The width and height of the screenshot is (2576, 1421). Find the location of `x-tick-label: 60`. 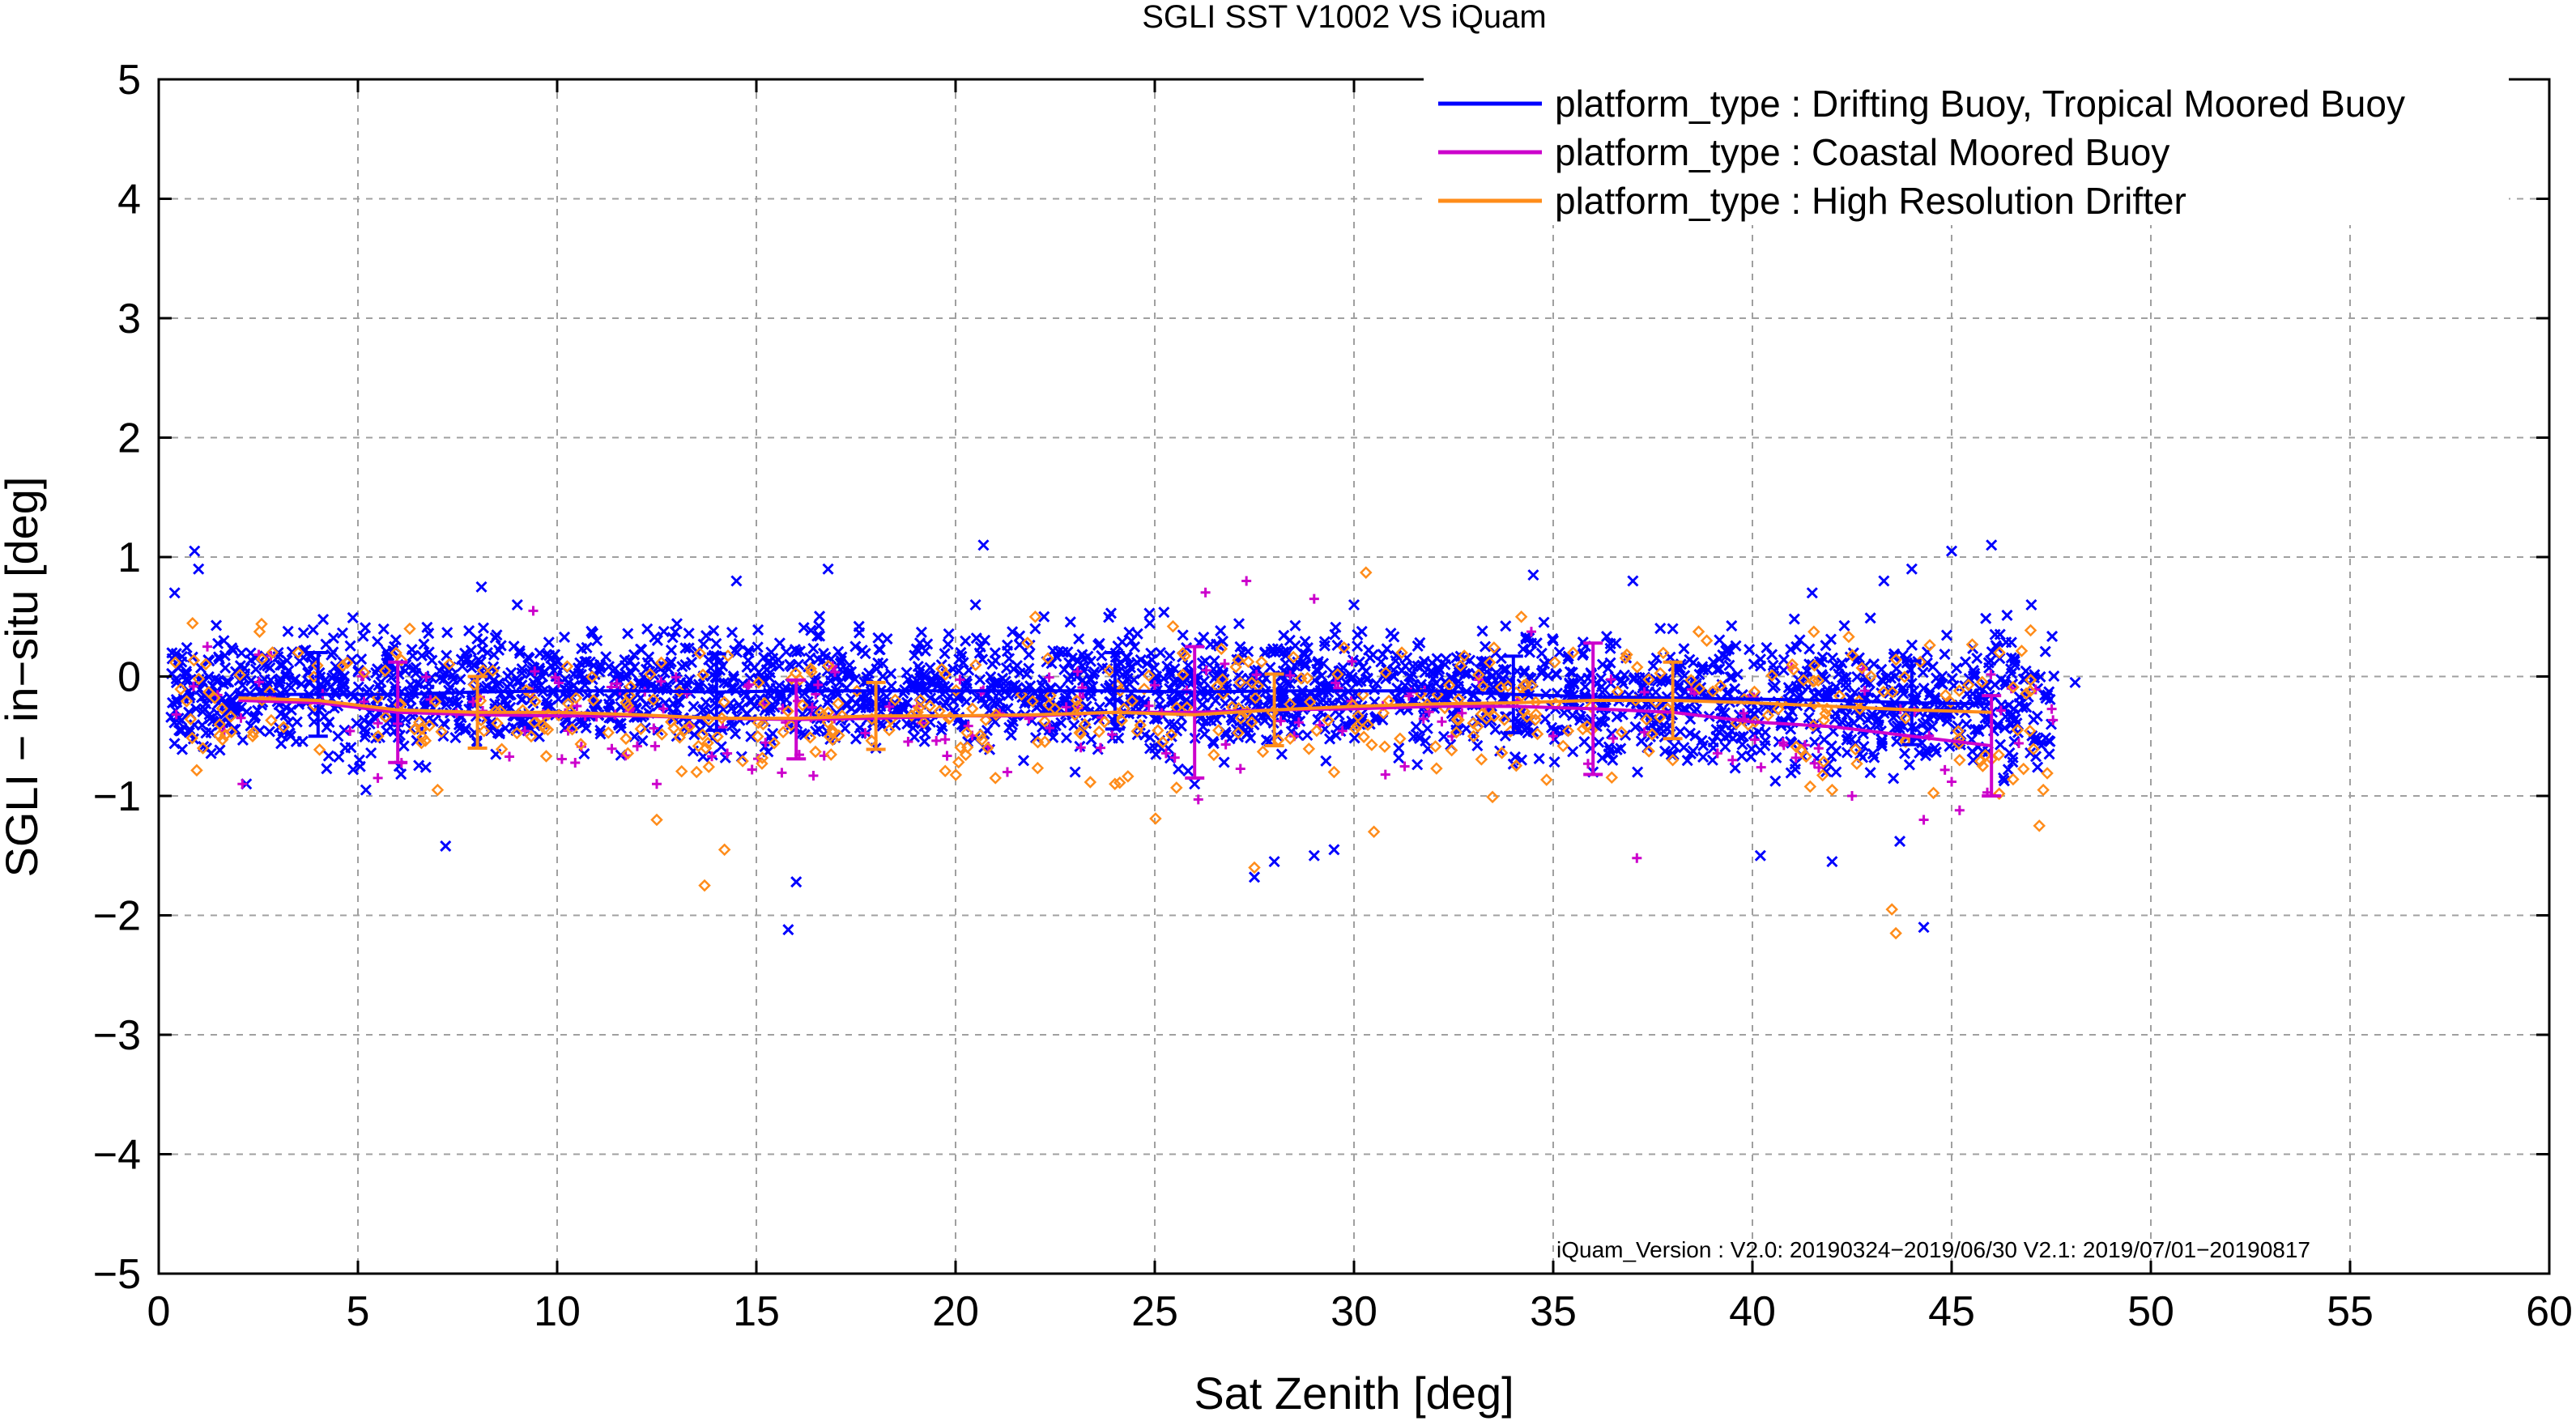

x-tick-label: 60 is located at coordinates (2549, 1311).